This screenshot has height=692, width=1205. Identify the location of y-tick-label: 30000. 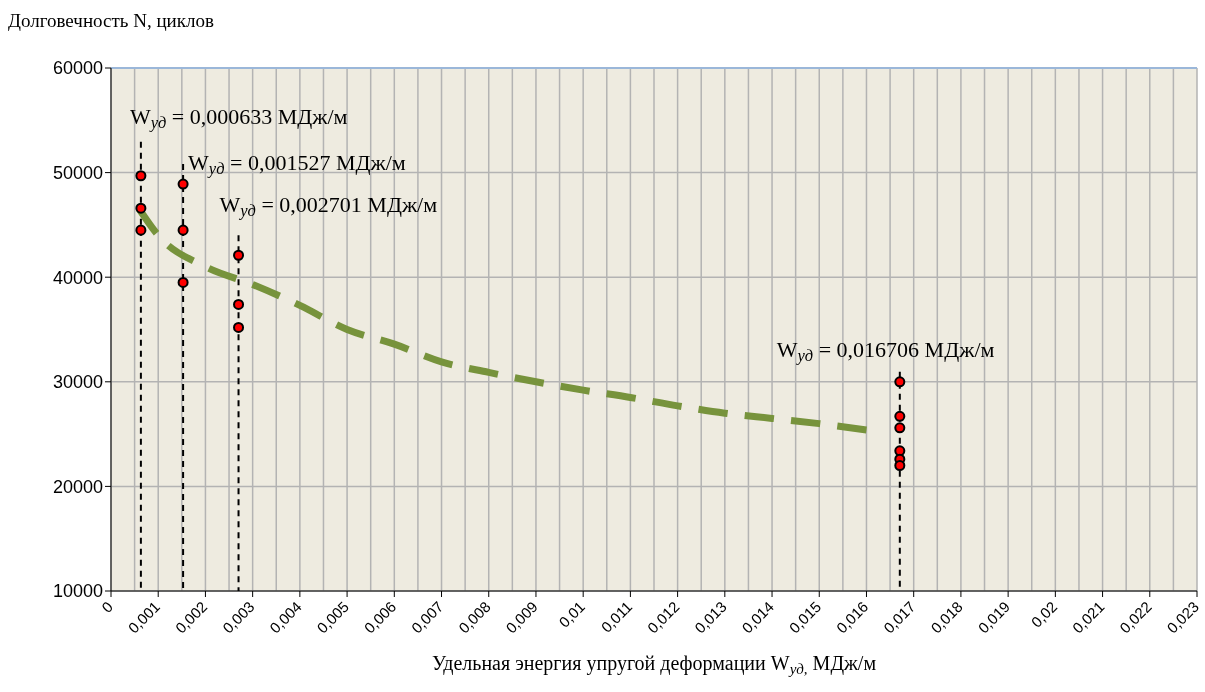
(77, 382).